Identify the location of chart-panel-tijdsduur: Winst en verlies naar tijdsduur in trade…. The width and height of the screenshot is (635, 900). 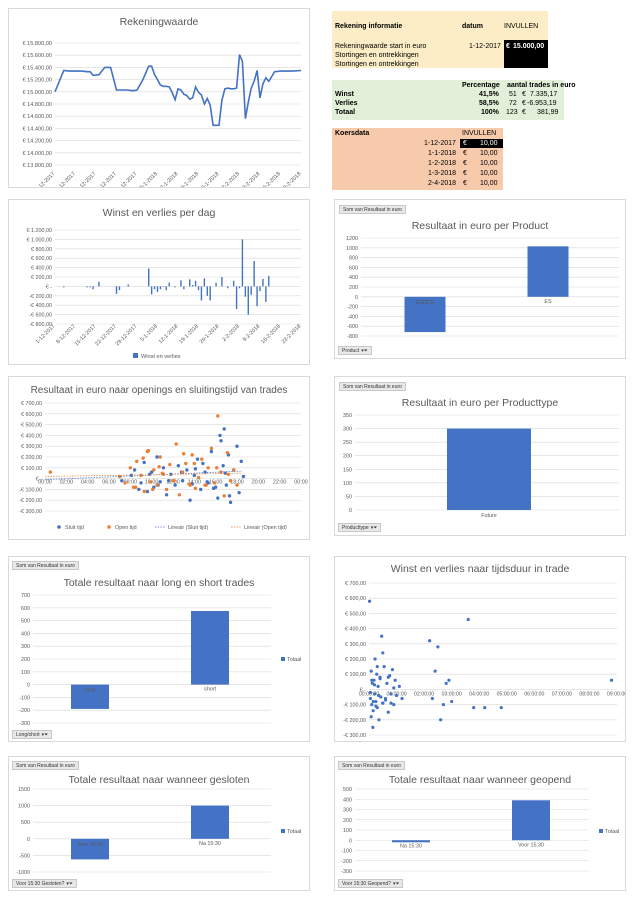
(480, 649).